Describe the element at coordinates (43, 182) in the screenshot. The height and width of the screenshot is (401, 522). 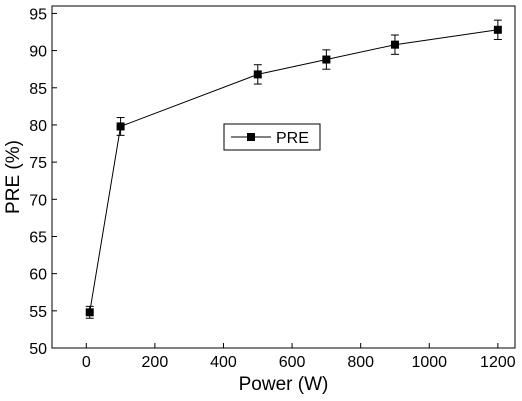
I see `y-axis: 50 55 60 65 70 75 80 85 90 95` at that location.